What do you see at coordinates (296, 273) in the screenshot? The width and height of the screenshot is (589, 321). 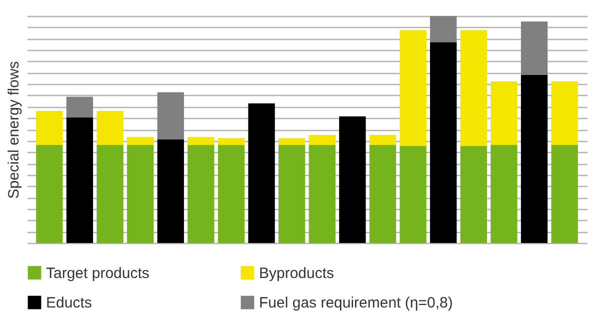 I see `legend-label: Byproducts` at bounding box center [296, 273].